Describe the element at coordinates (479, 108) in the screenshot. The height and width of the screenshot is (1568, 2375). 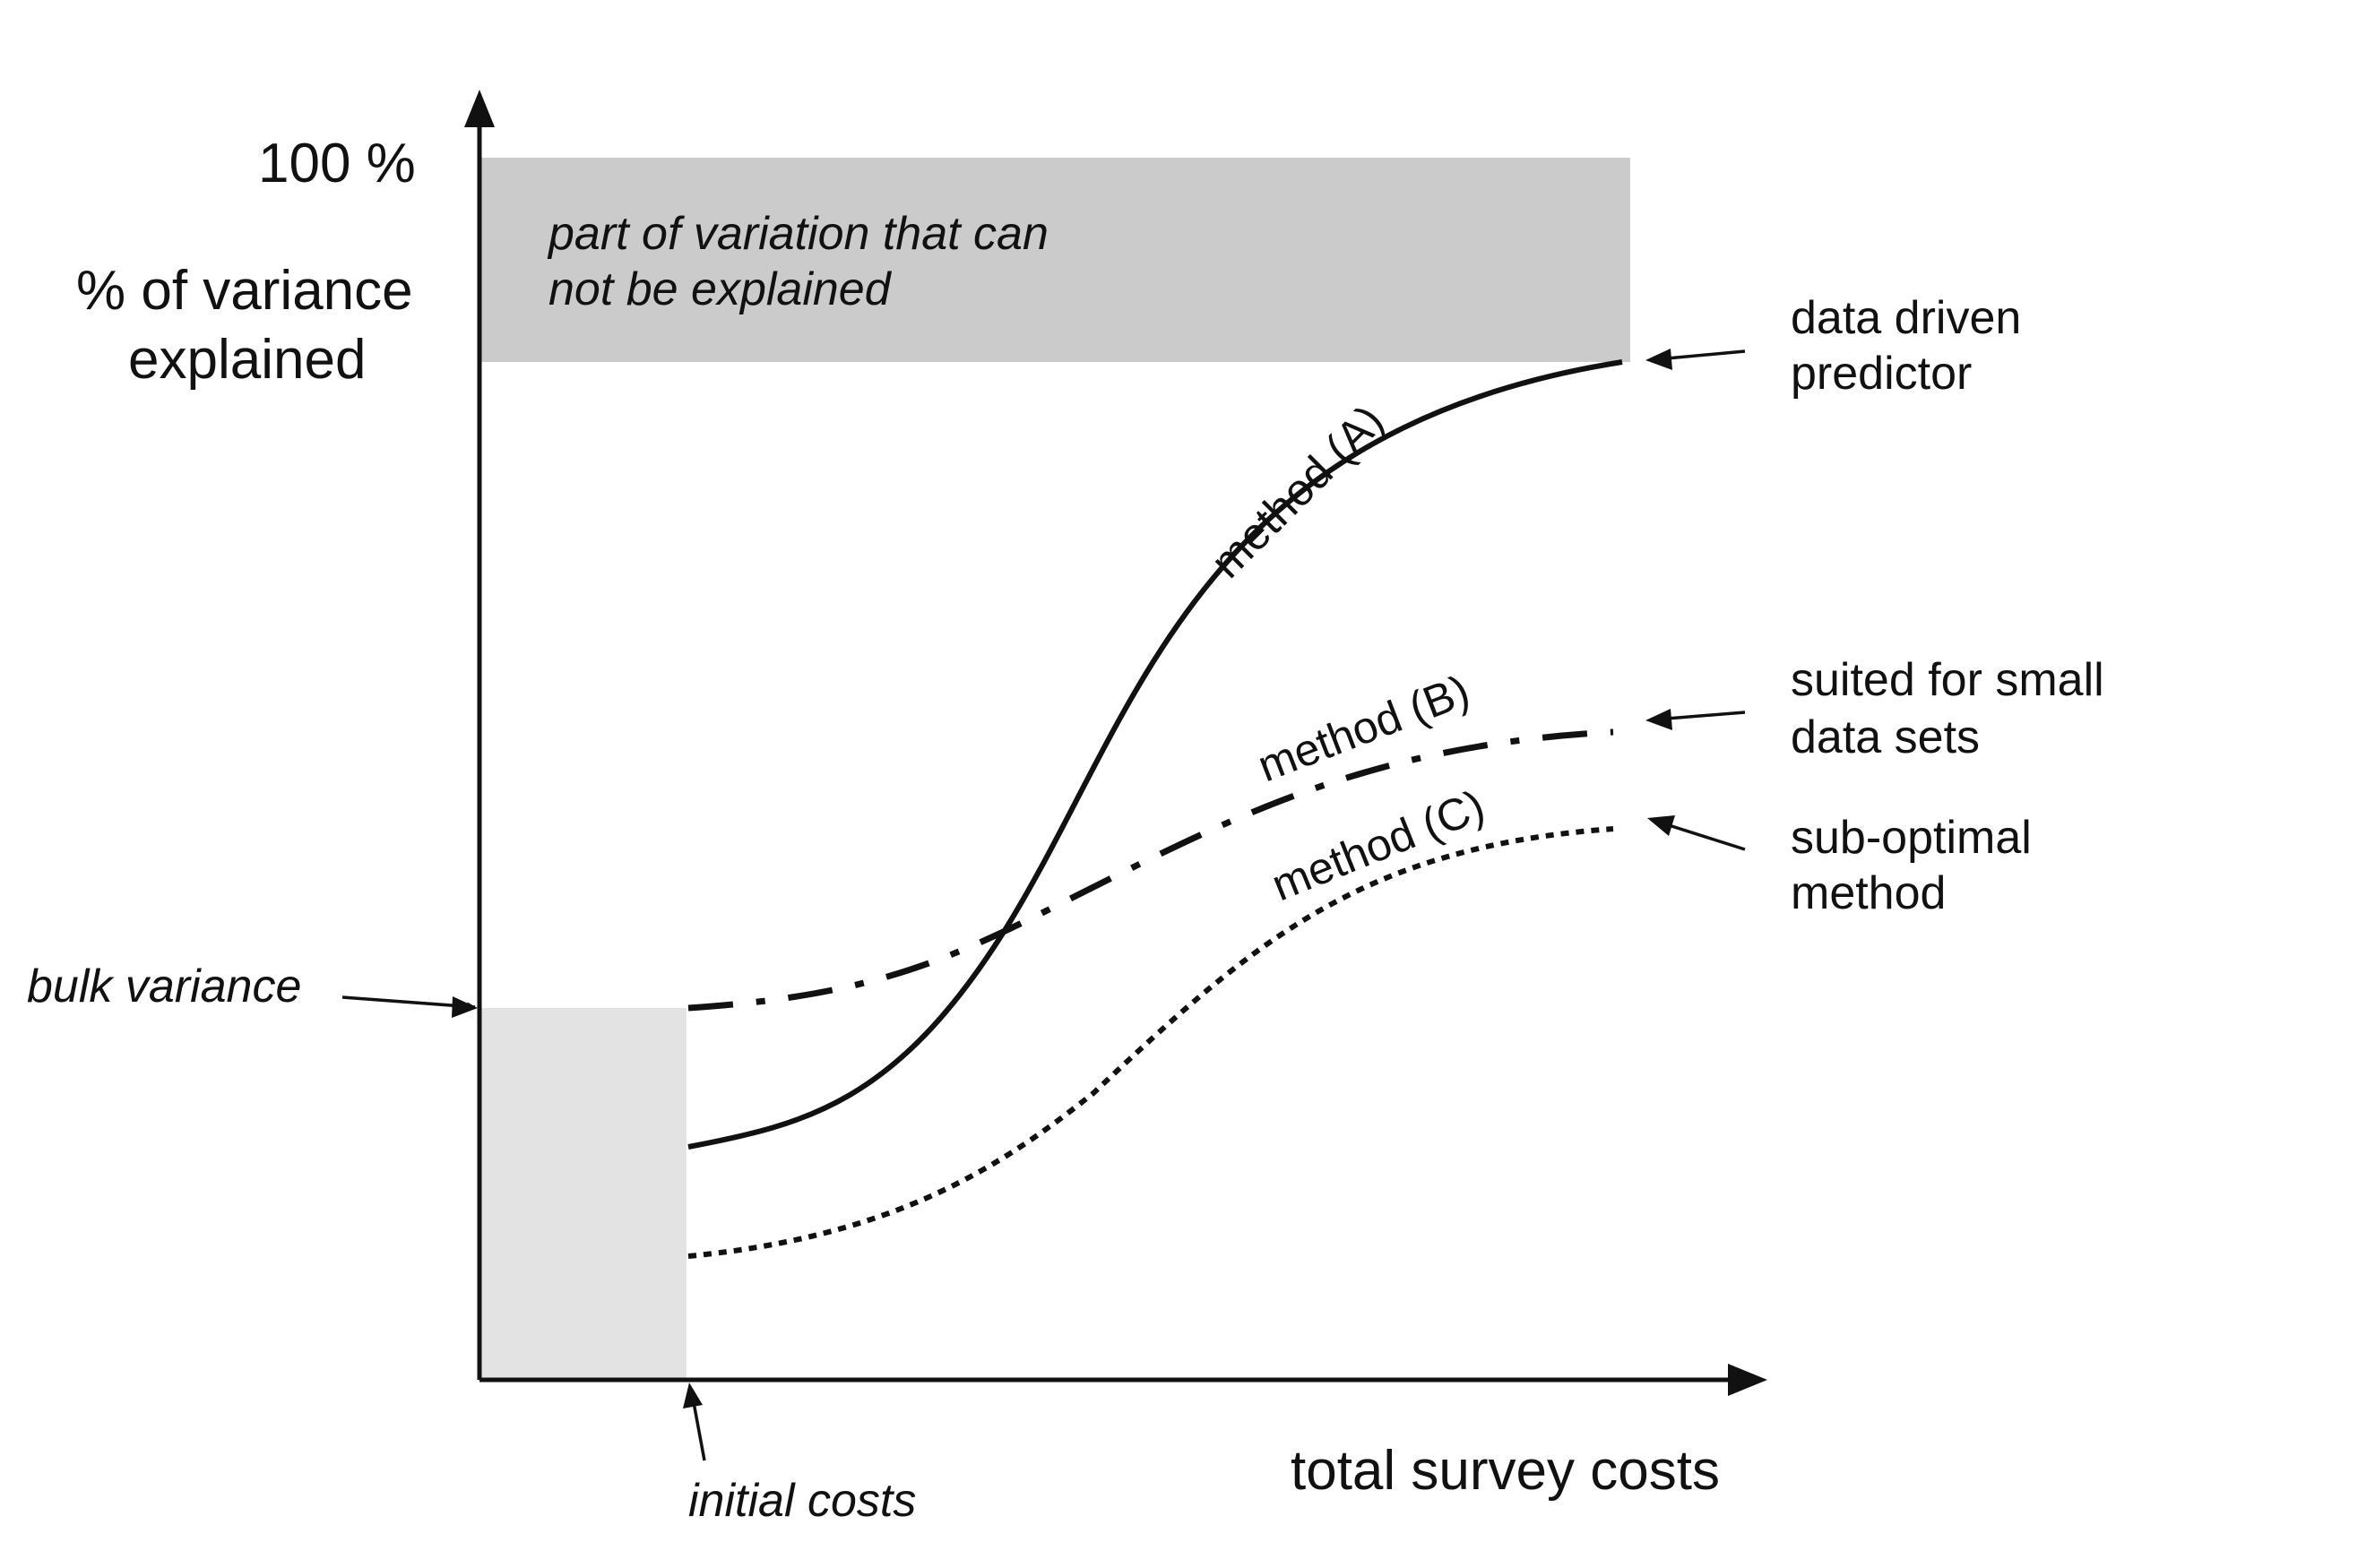
I see `y-axis-arrowhead` at that location.